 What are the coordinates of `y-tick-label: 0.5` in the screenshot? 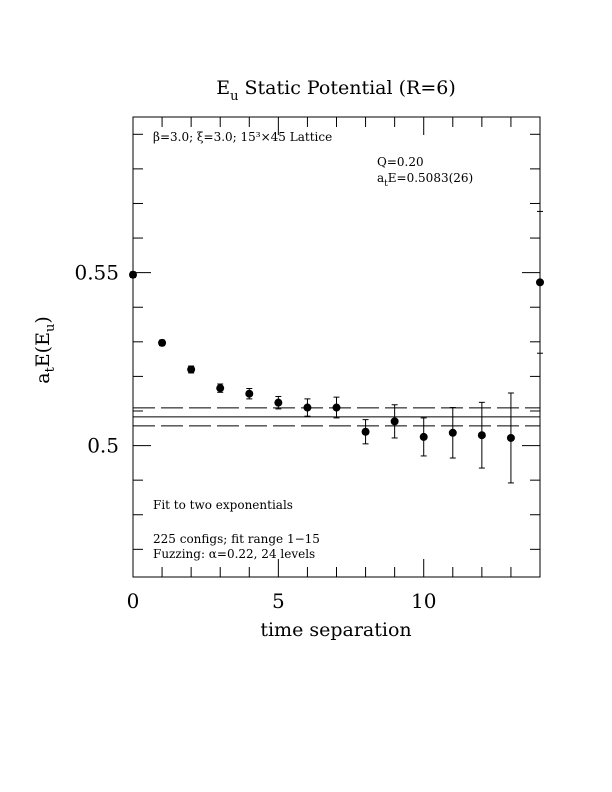 It's located at (103, 446).